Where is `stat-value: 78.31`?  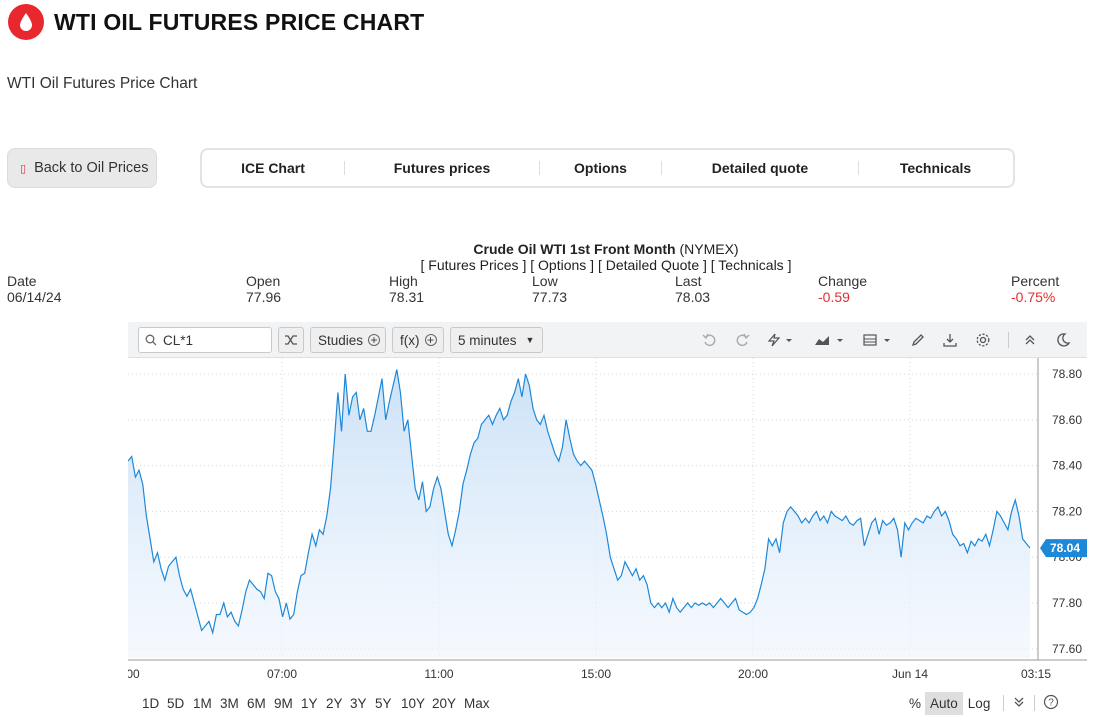
stat-value: 78.31 is located at coordinates (407, 297).